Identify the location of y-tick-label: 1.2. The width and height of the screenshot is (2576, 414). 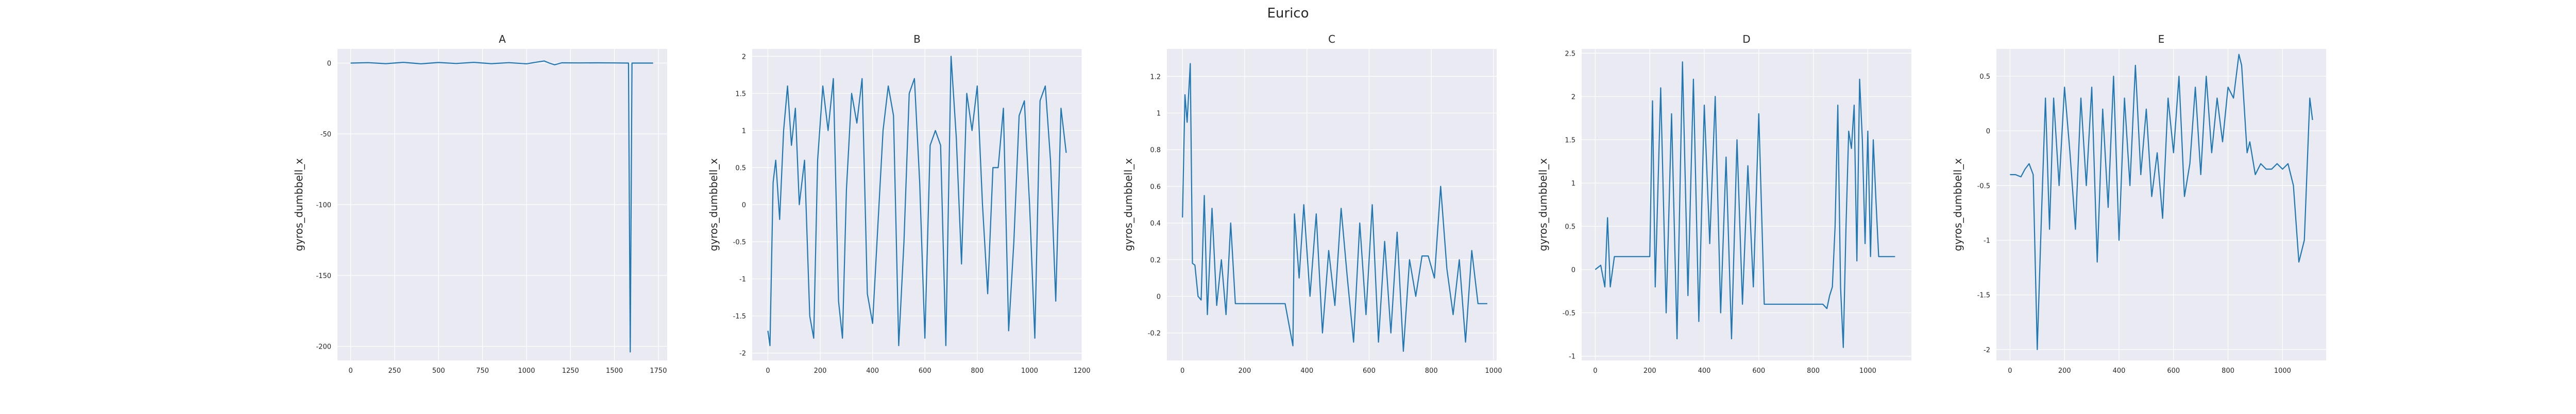
(1155, 77).